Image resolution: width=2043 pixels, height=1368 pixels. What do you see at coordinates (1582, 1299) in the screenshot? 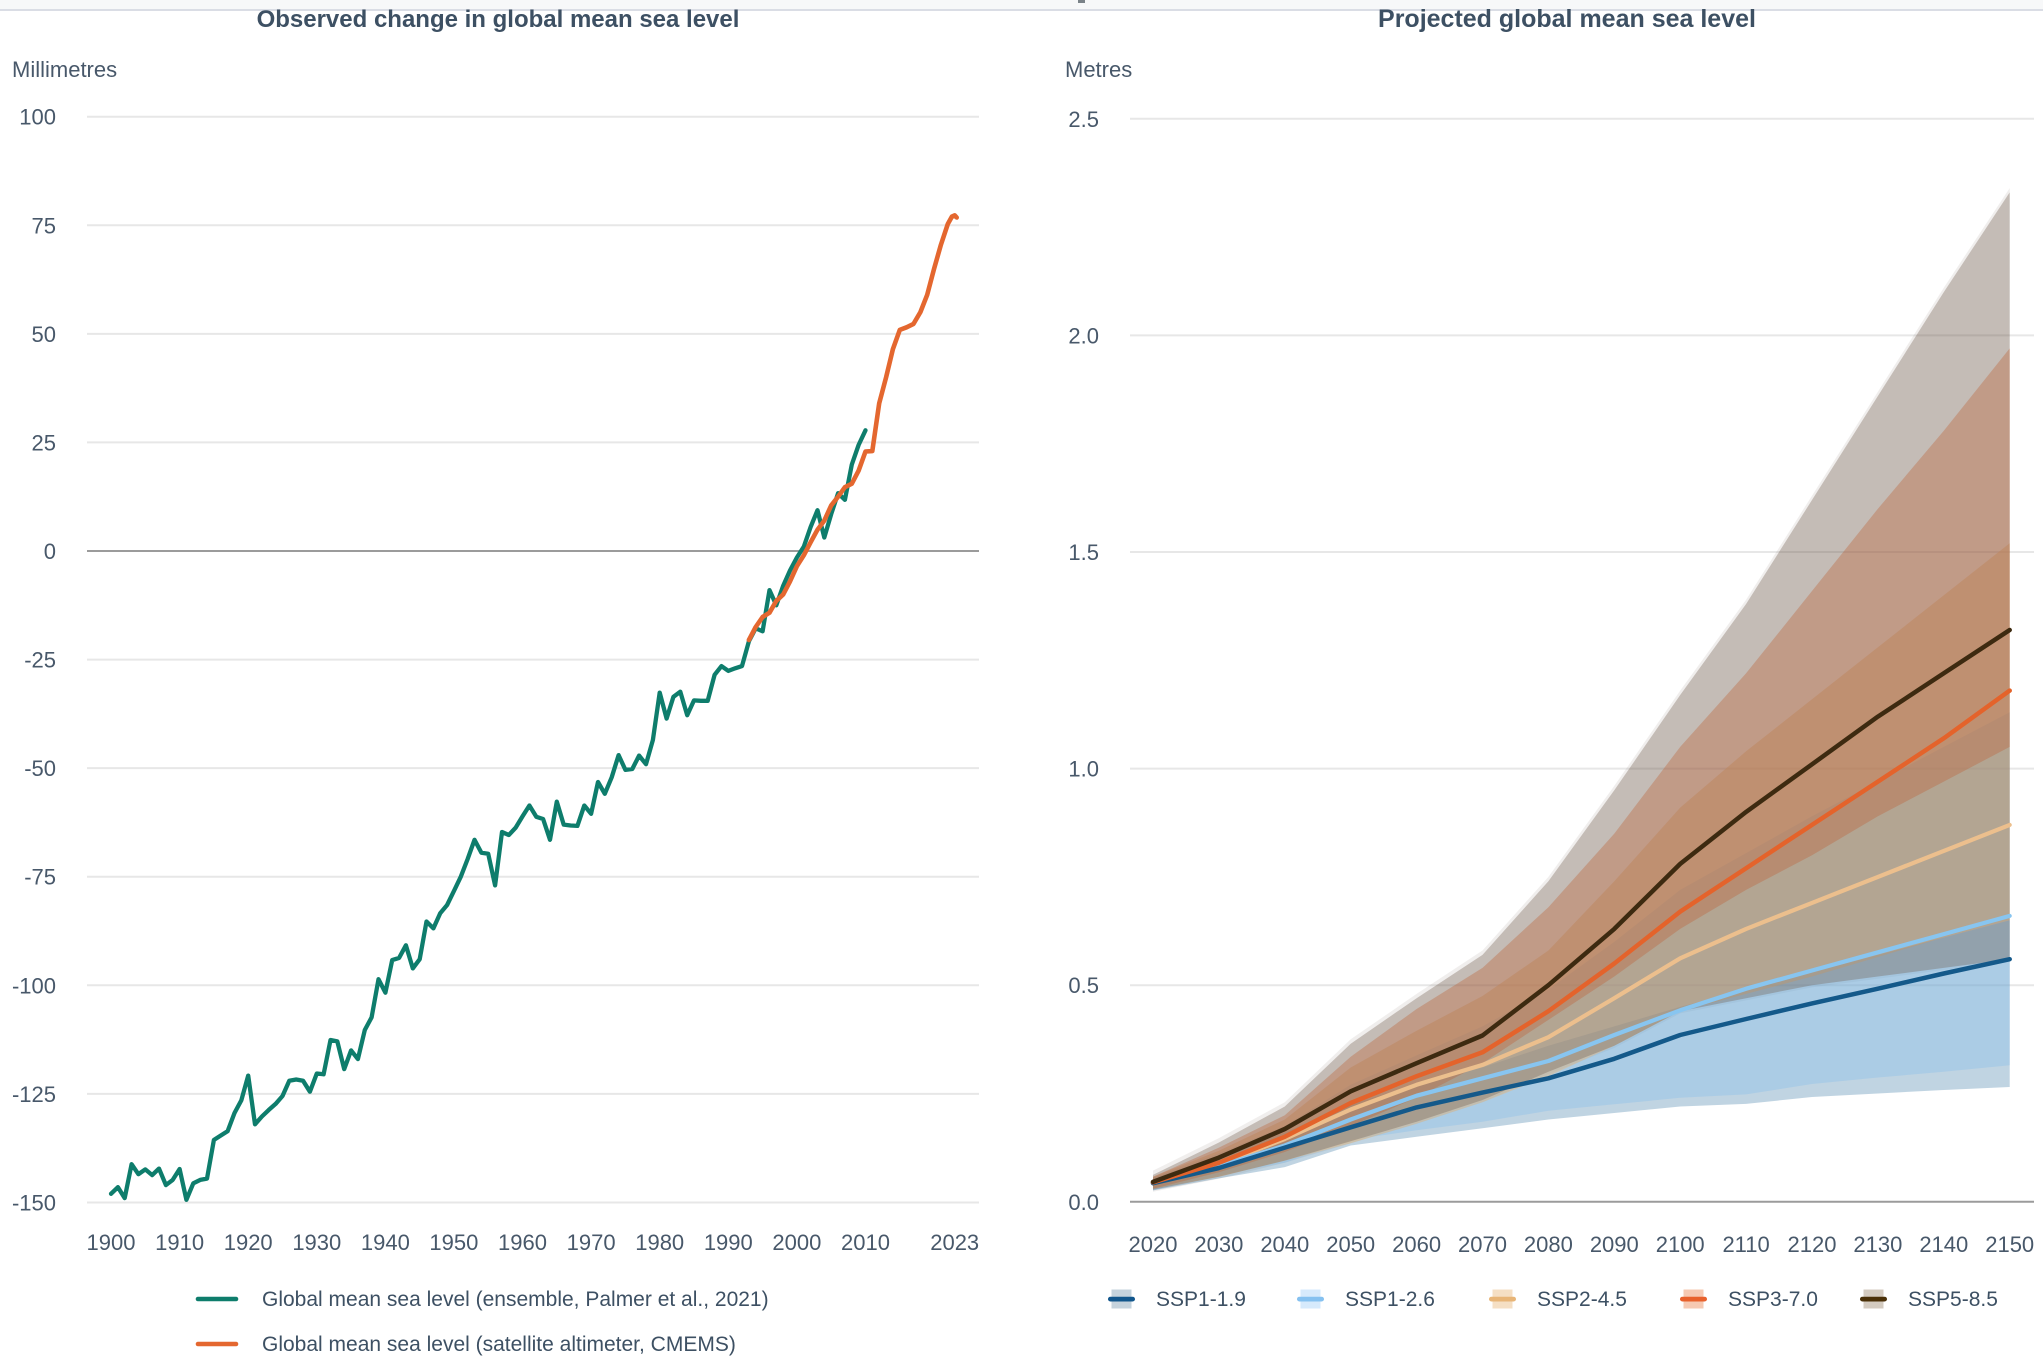
I see `svg-text: SSP2-4.5` at bounding box center [1582, 1299].